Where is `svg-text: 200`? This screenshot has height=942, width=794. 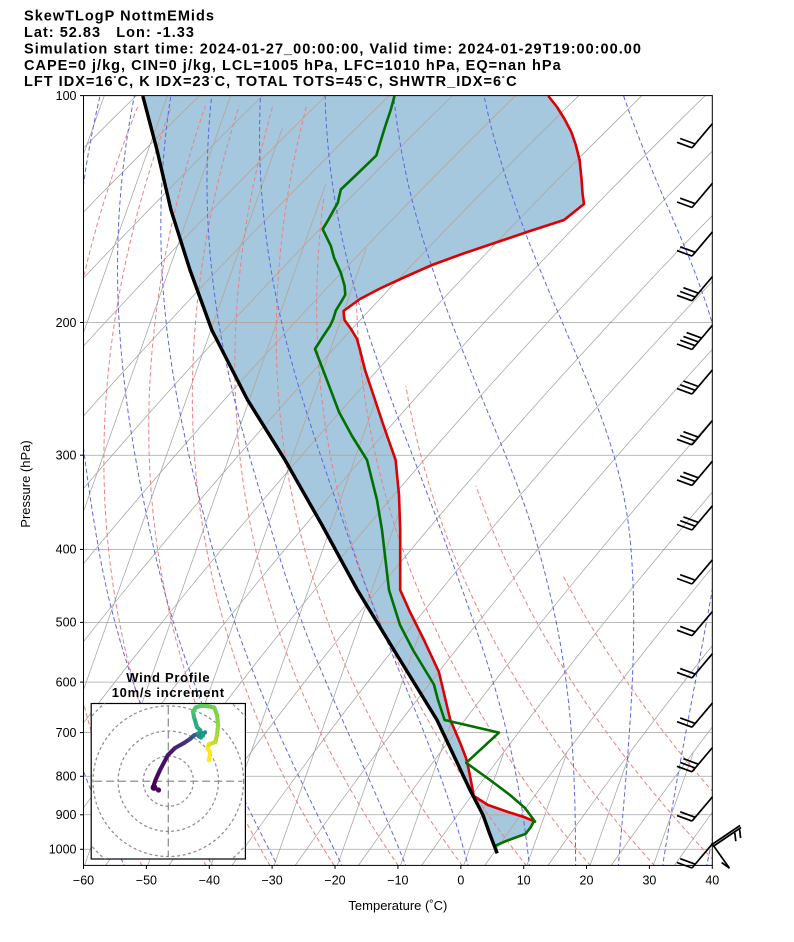
svg-text: 200 is located at coordinates (66, 323).